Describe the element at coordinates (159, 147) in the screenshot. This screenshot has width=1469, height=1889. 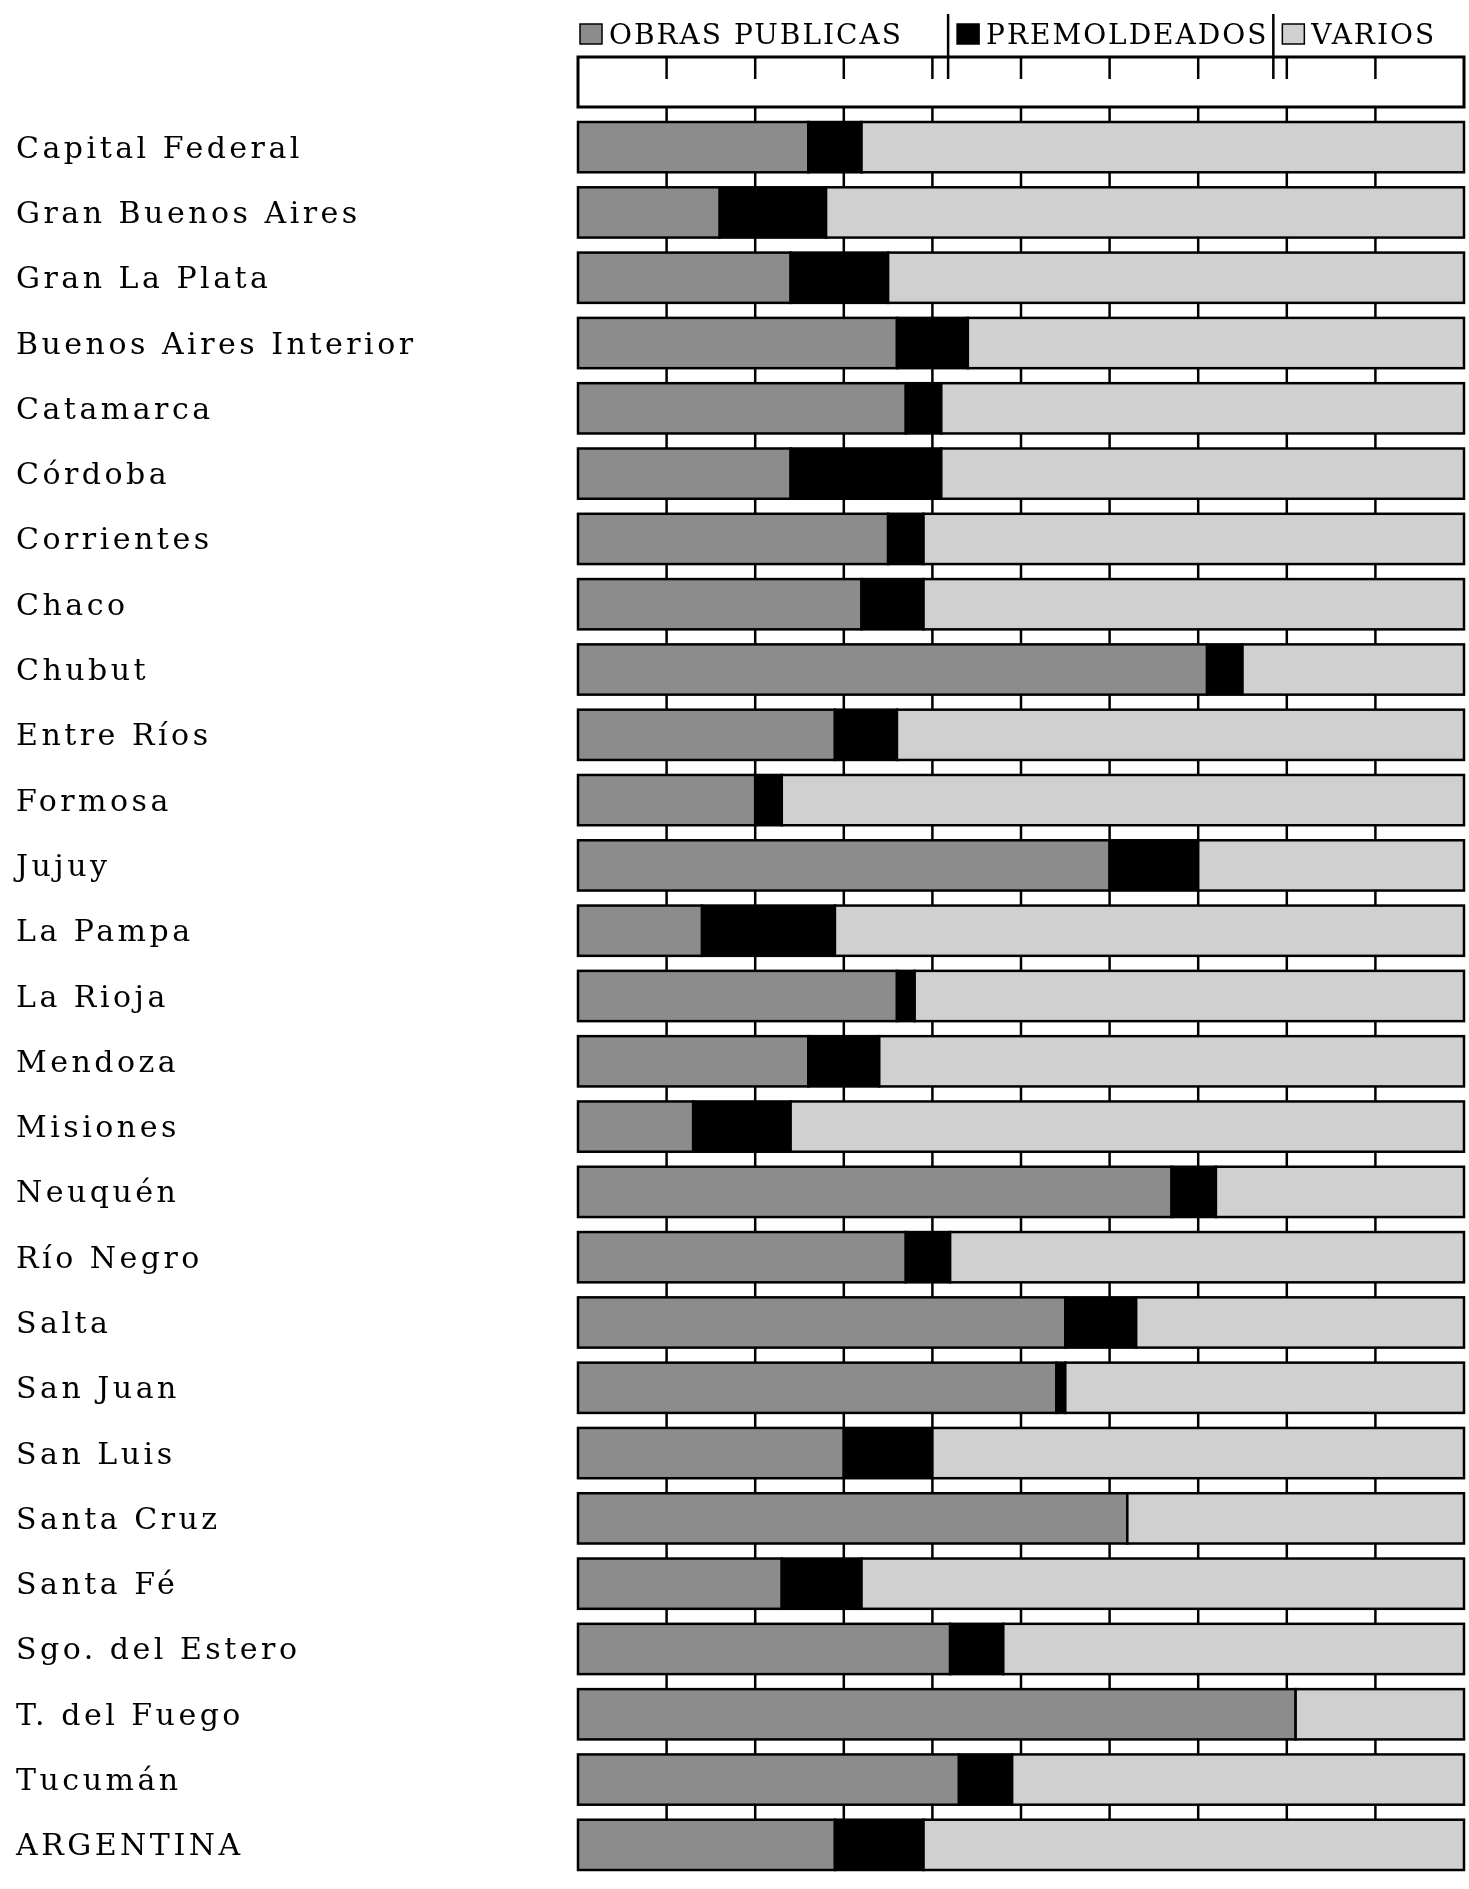
I see `y-tick-label: Capital Federal` at that location.